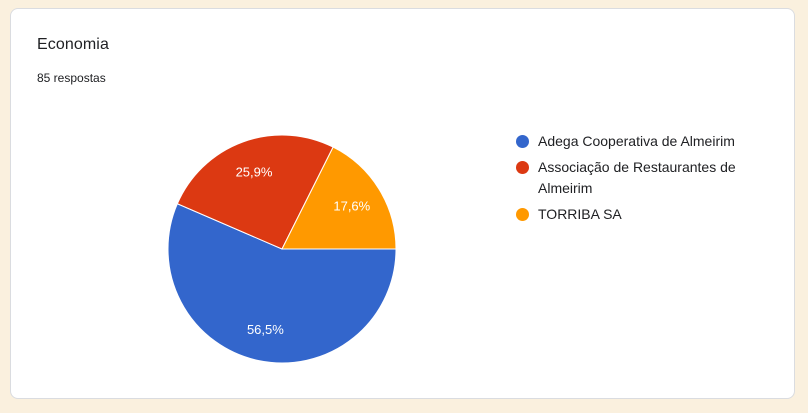 Image resolution: width=808 pixels, height=413 pixels. I want to click on question-title: Economia, so click(73, 44).